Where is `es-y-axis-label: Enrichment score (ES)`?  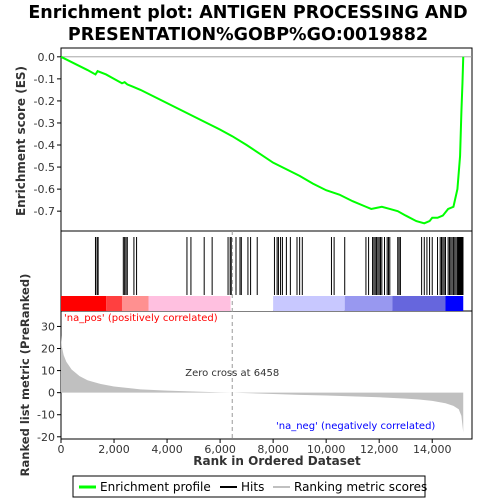
es-y-axis-label: Enrichment score (ES) is located at coordinates (21, 141).